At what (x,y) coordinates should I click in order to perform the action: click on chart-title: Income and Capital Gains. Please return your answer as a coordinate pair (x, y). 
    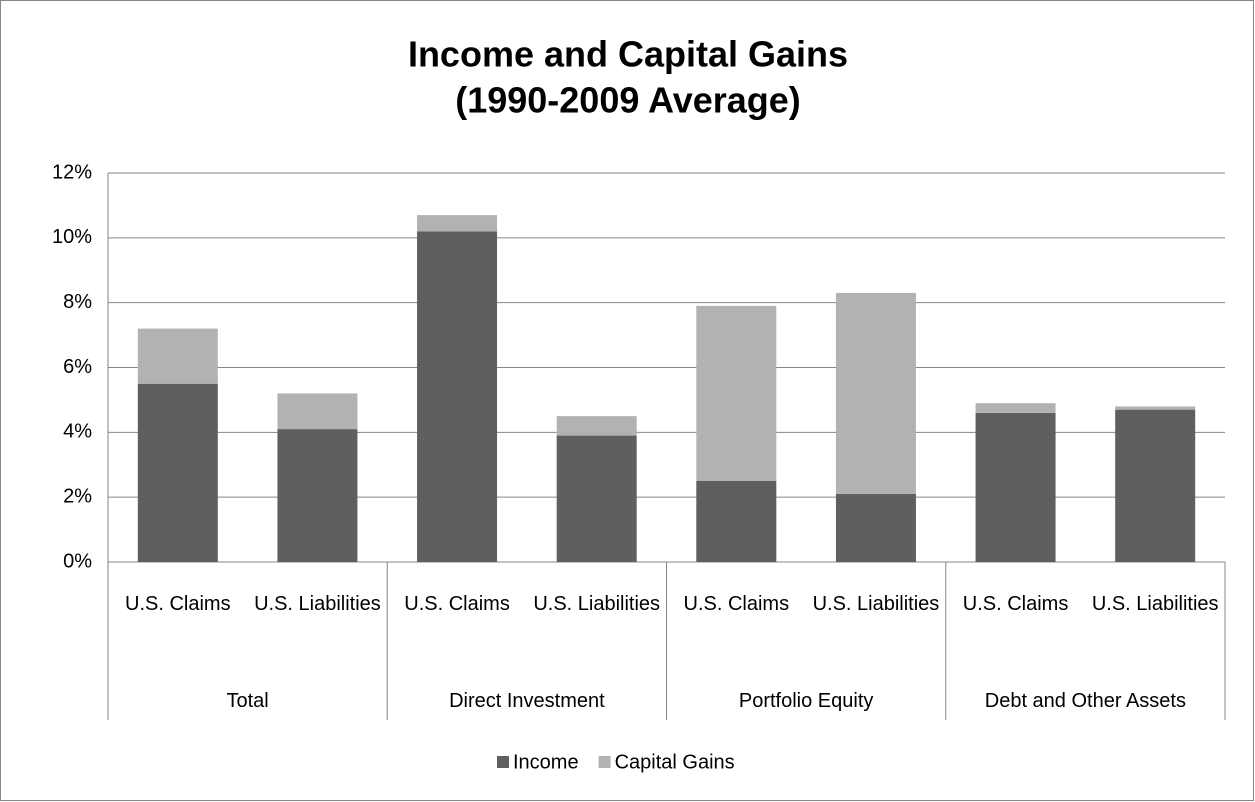
    Looking at the image, I should click on (628, 54).